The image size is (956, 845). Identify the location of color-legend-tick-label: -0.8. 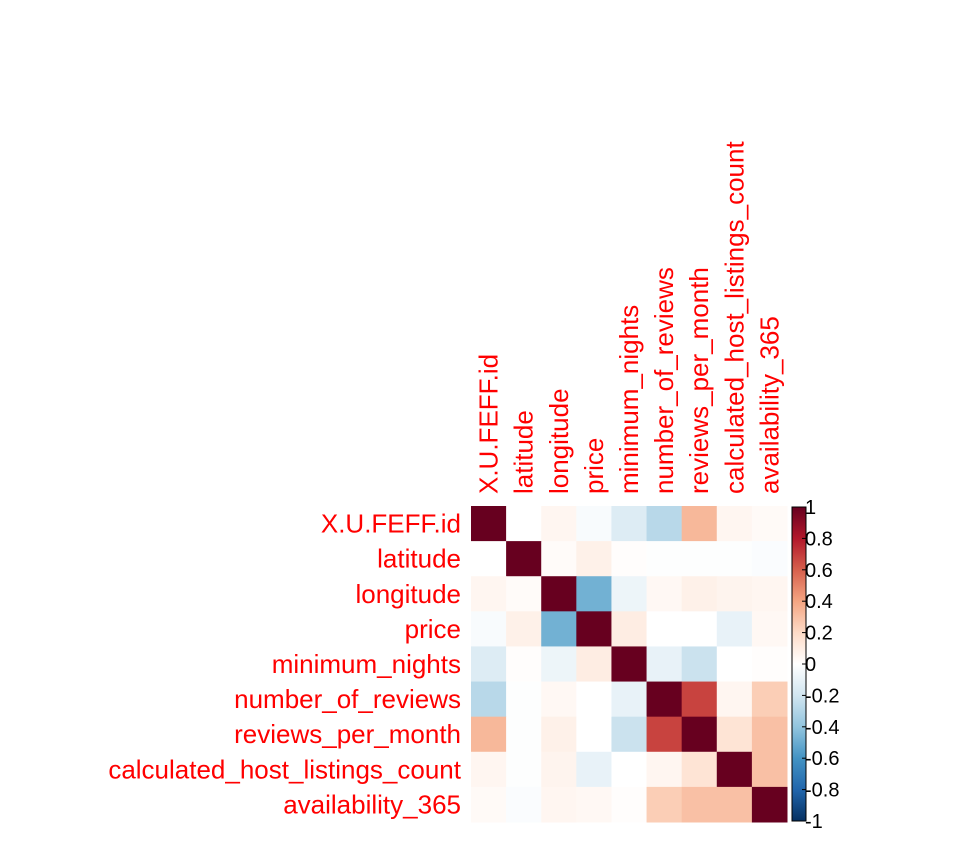
(822, 791).